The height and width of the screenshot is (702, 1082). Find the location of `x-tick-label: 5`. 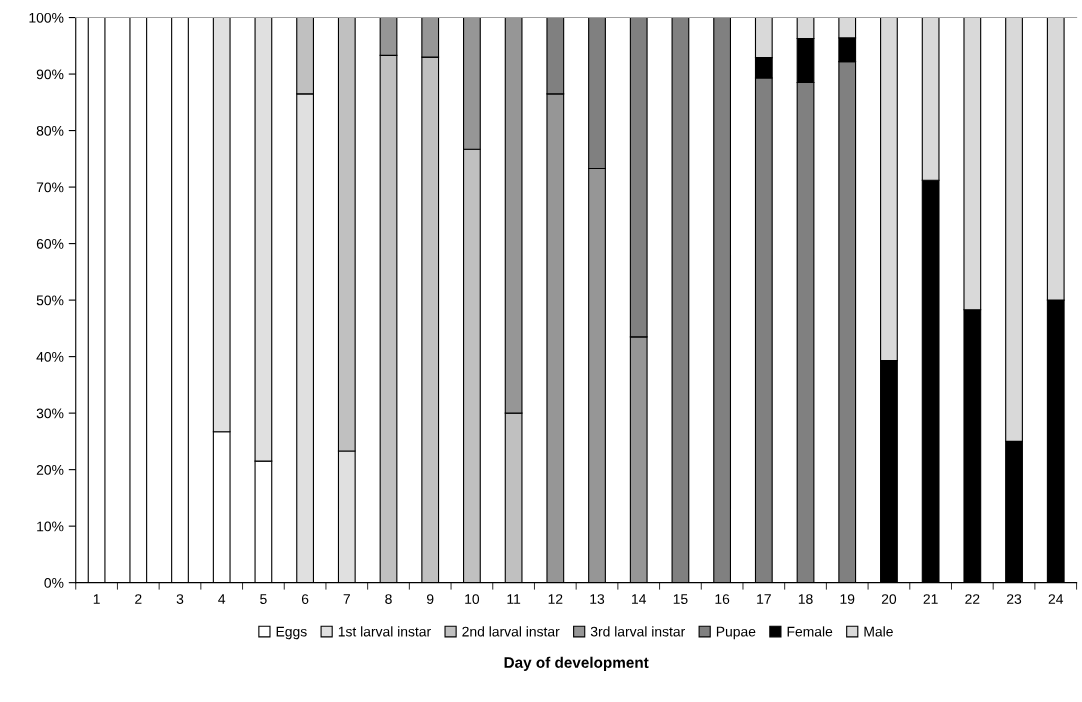

x-tick-label: 5 is located at coordinates (263, 599).